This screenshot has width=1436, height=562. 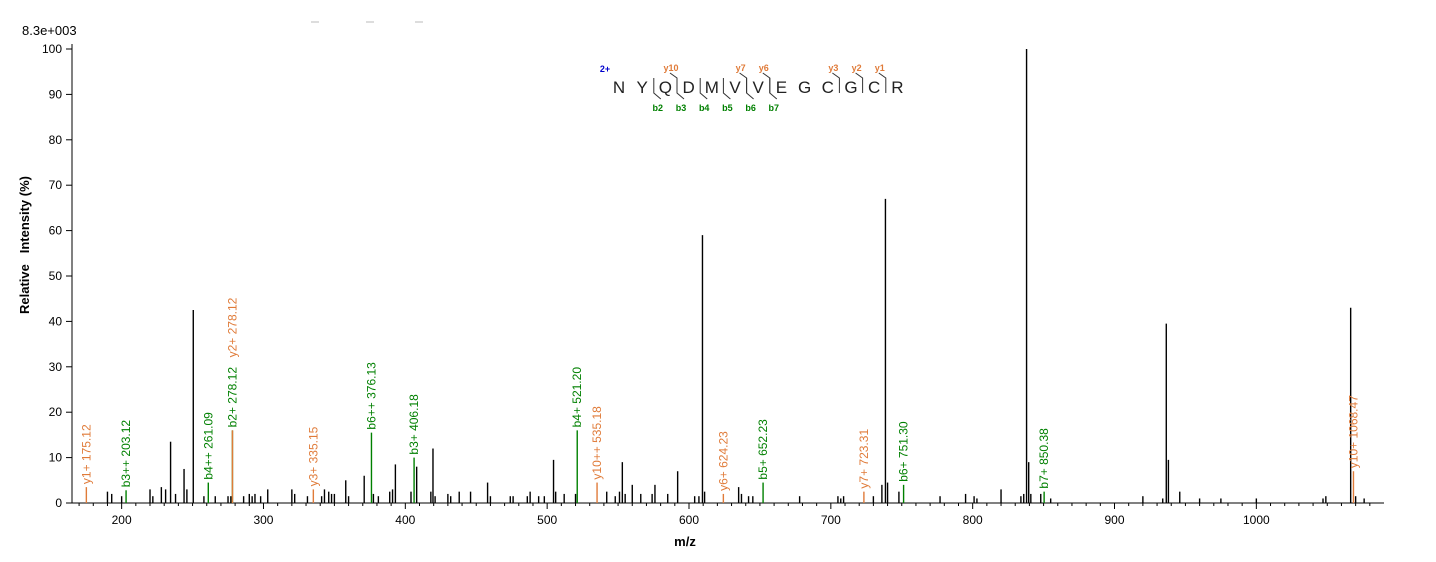 I want to click on y-tick-label: 90, so click(x=56, y=94).